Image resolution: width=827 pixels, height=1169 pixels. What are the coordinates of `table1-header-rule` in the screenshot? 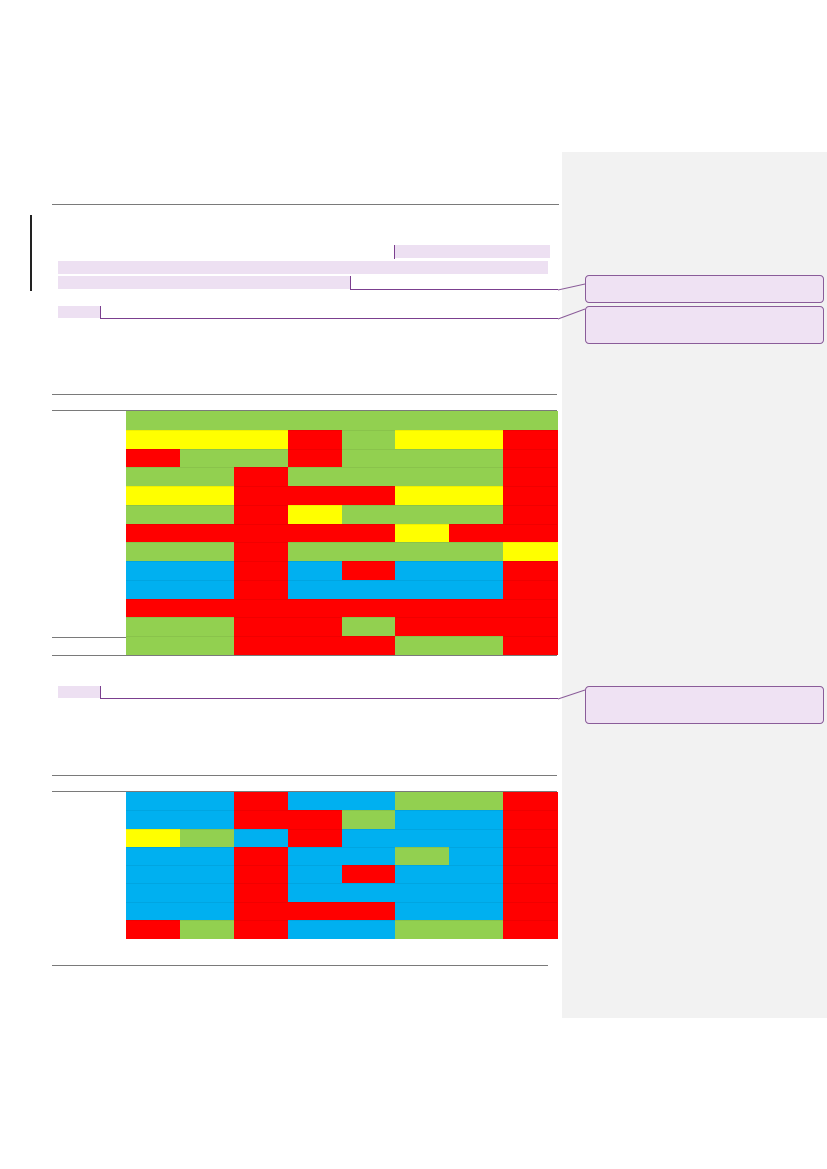 It's located at (304, 410).